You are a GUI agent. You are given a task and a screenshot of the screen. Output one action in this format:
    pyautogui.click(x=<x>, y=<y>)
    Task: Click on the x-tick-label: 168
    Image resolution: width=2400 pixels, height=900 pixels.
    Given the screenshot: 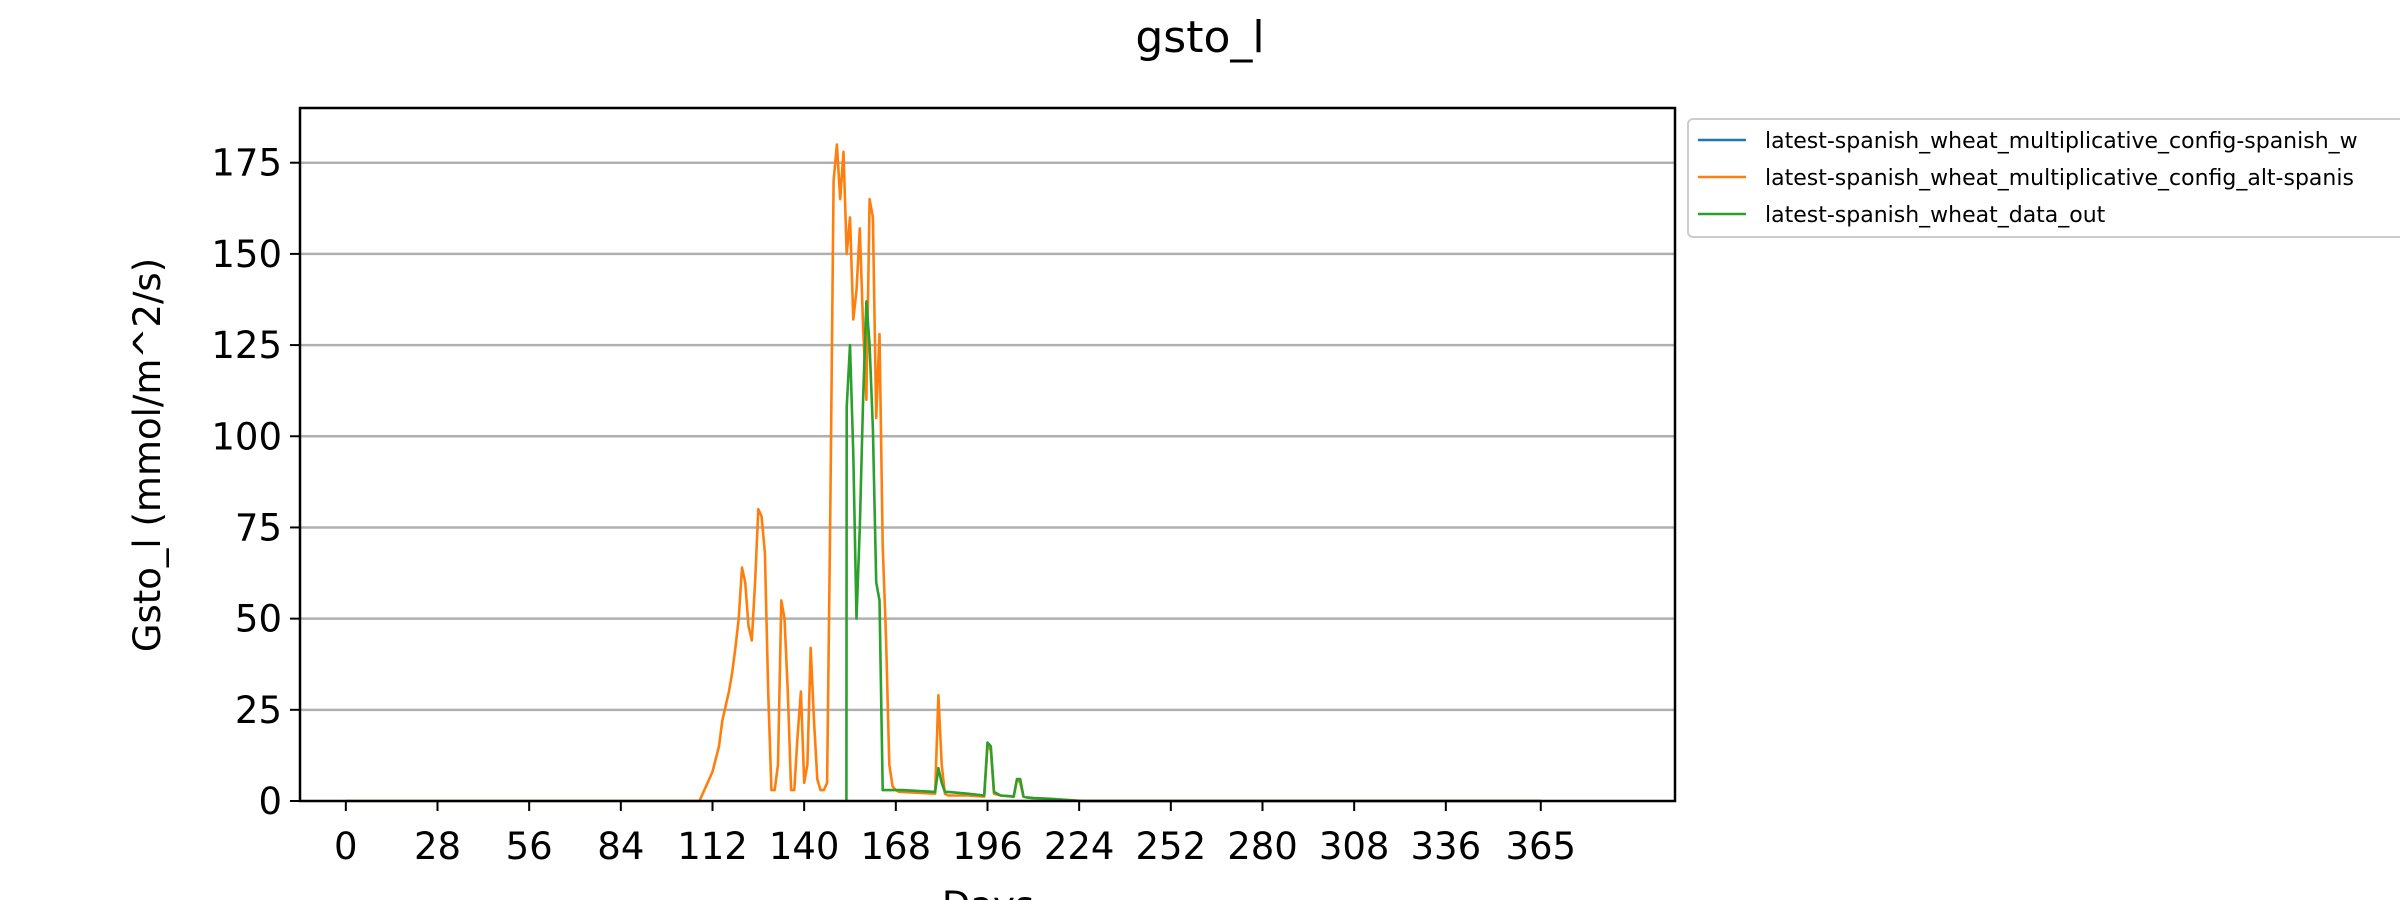 What is the action you would take?
    pyautogui.click(x=896, y=846)
    